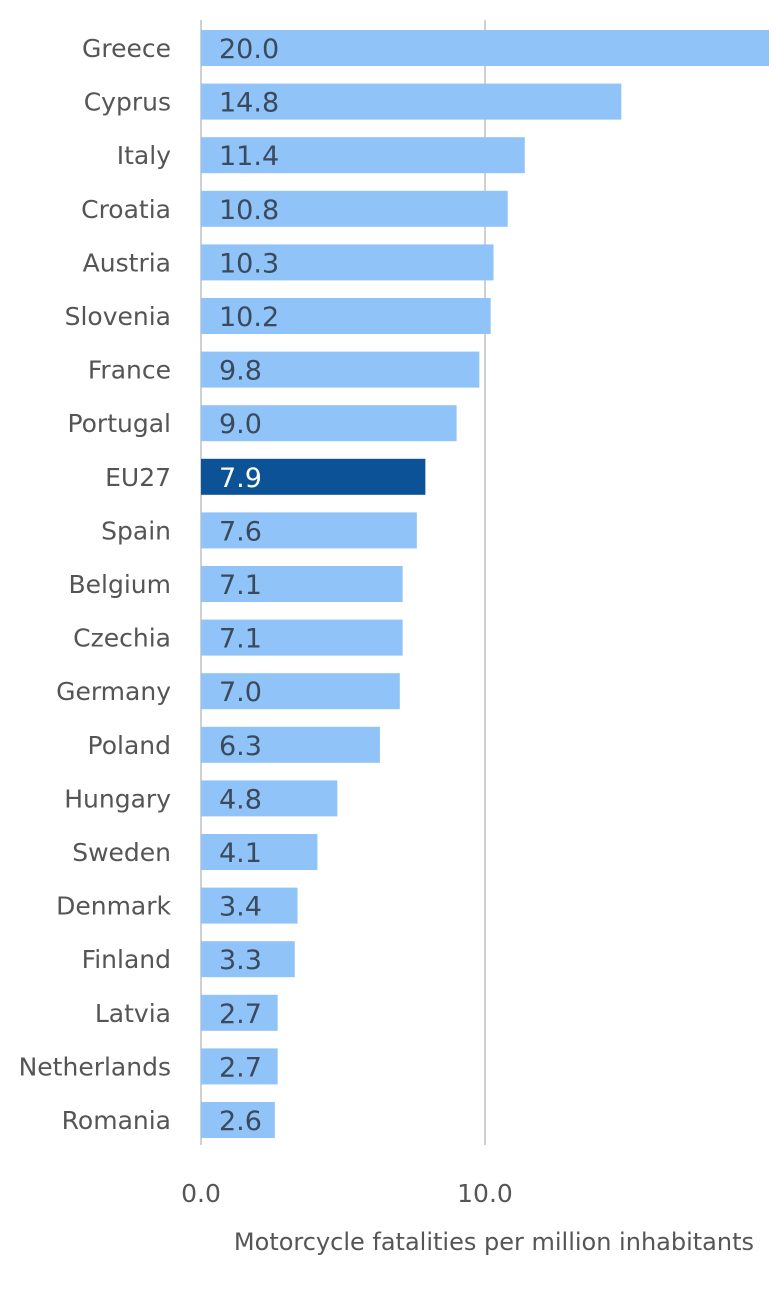 This screenshot has height=1310, width=776. I want to click on value-label: 2.6, so click(240, 1121).